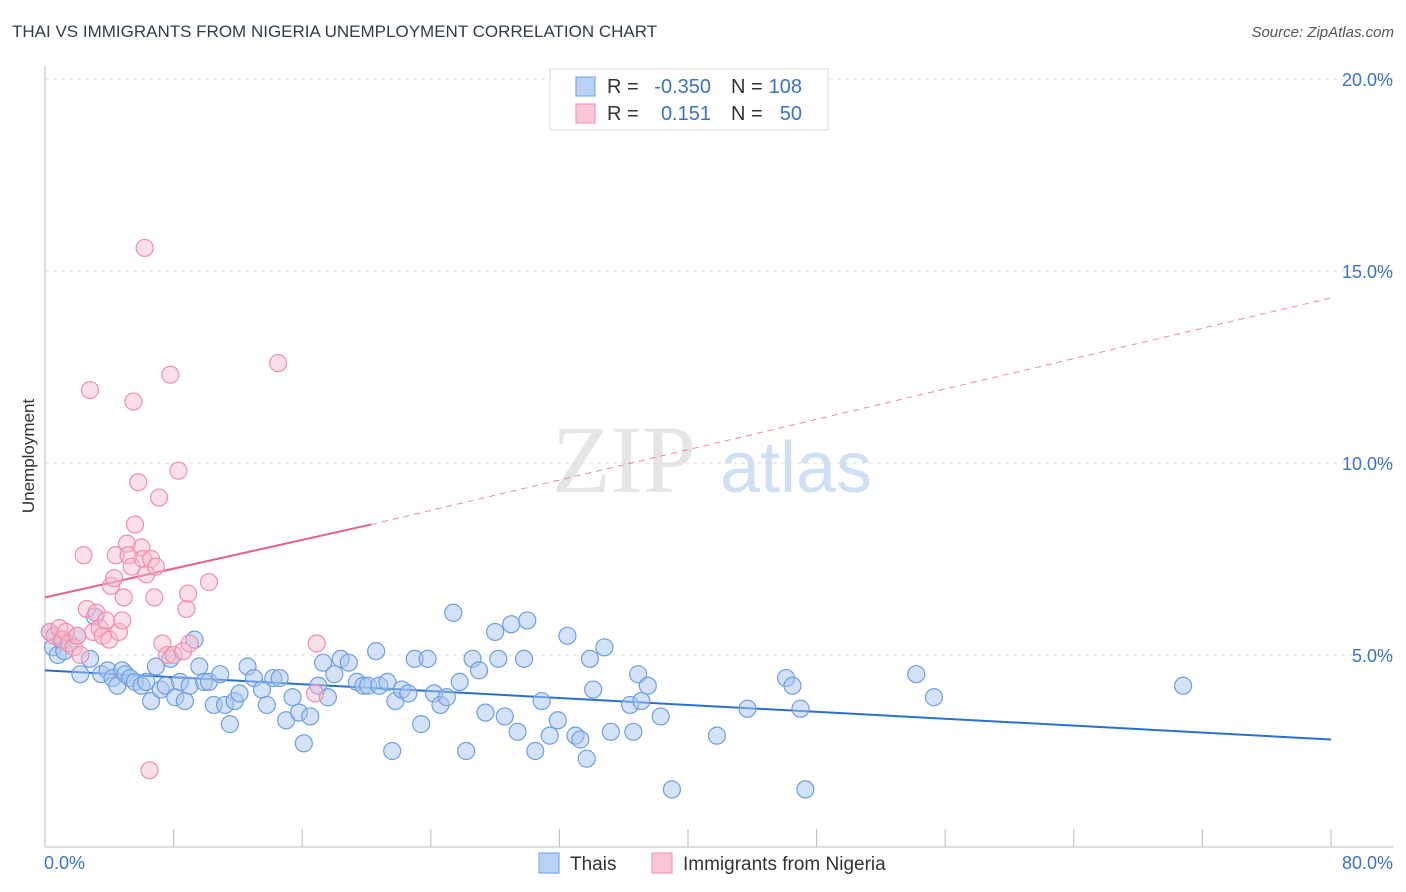 The width and height of the screenshot is (1406, 892). I want to click on legend-r-value-nigeria: 0.151, so click(686, 114).